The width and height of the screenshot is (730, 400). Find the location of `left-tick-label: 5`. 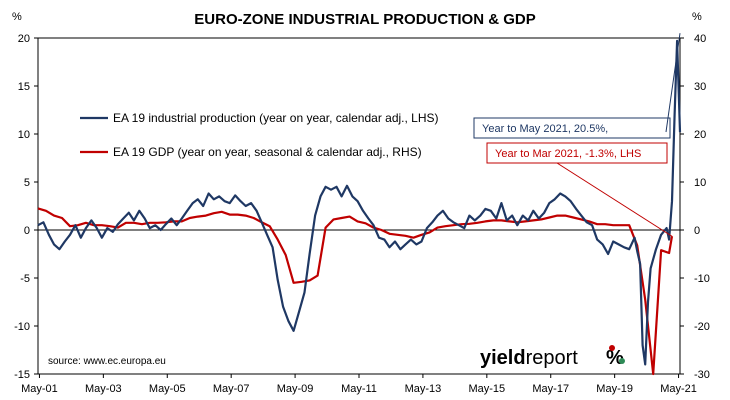

left-tick-label: 5 is located at coordinates (27, 183).